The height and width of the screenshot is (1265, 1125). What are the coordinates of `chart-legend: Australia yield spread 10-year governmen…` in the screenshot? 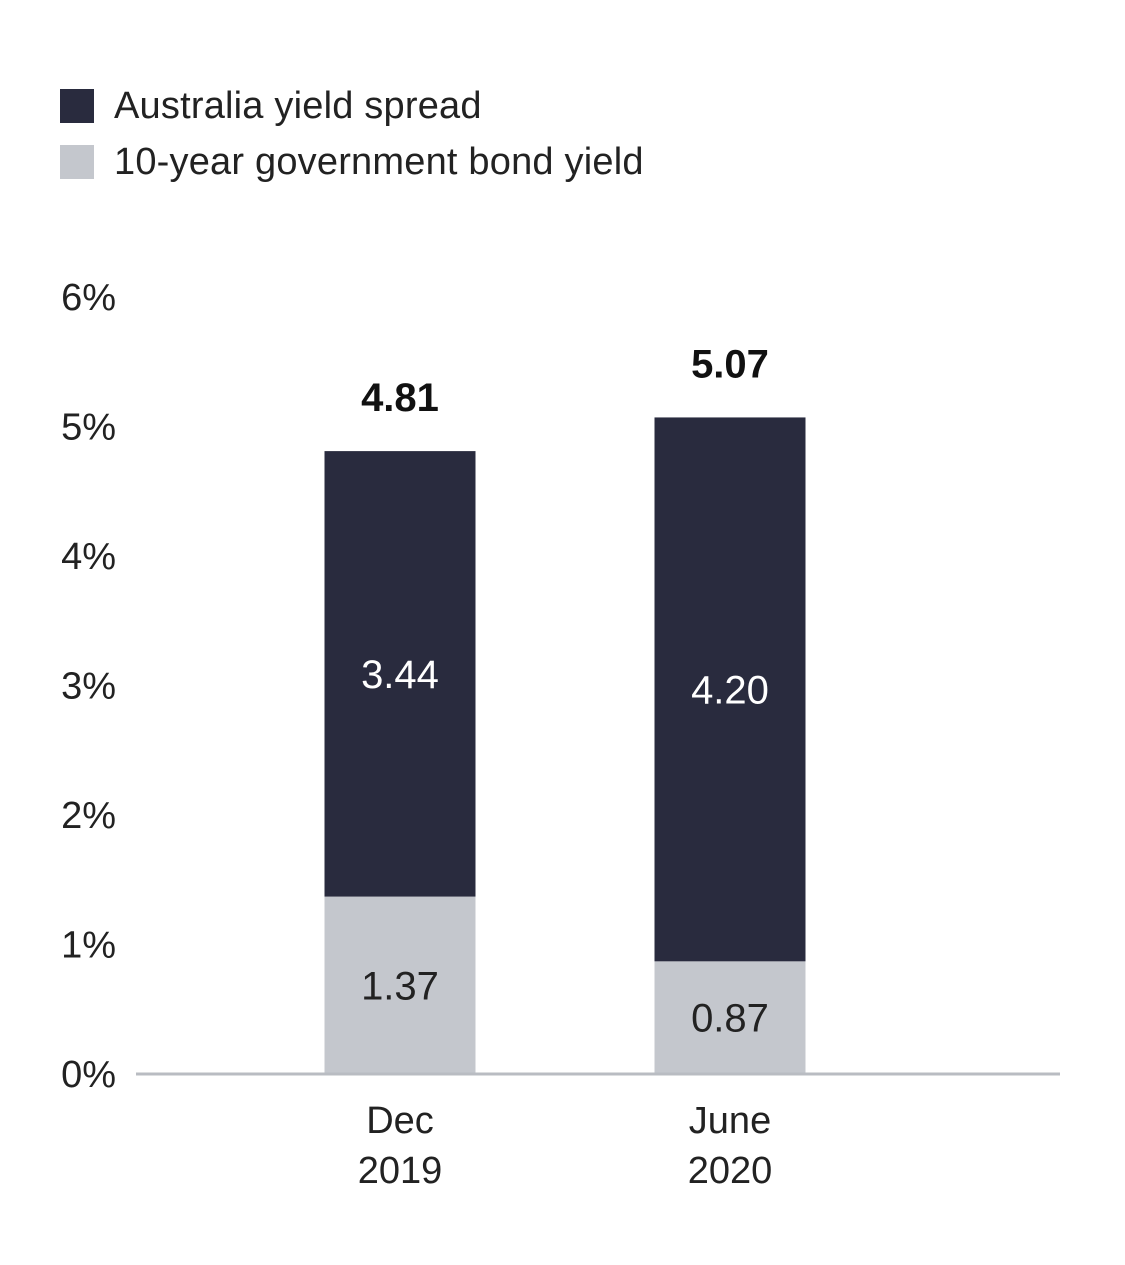 It's located at (352, 134).